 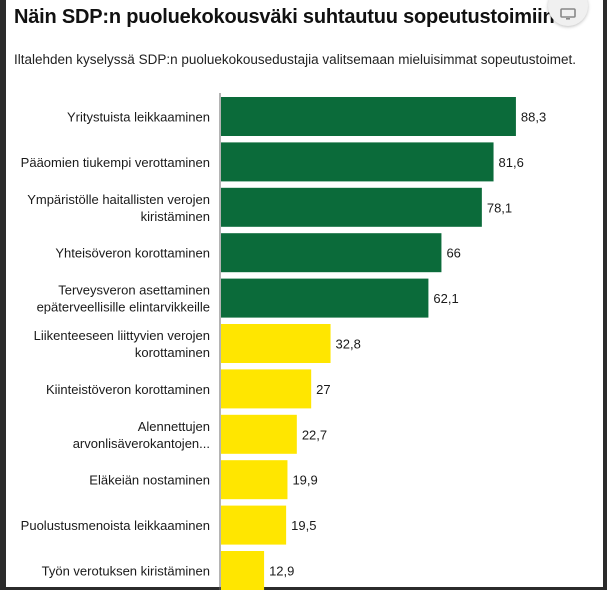 I want to click on window-frame-left, so click(x=3, y=295).